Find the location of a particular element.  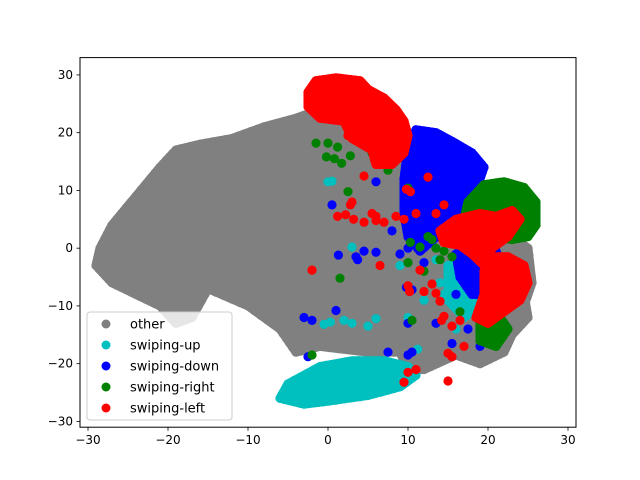

legend-marker-other is located at coordinates (106, 324).